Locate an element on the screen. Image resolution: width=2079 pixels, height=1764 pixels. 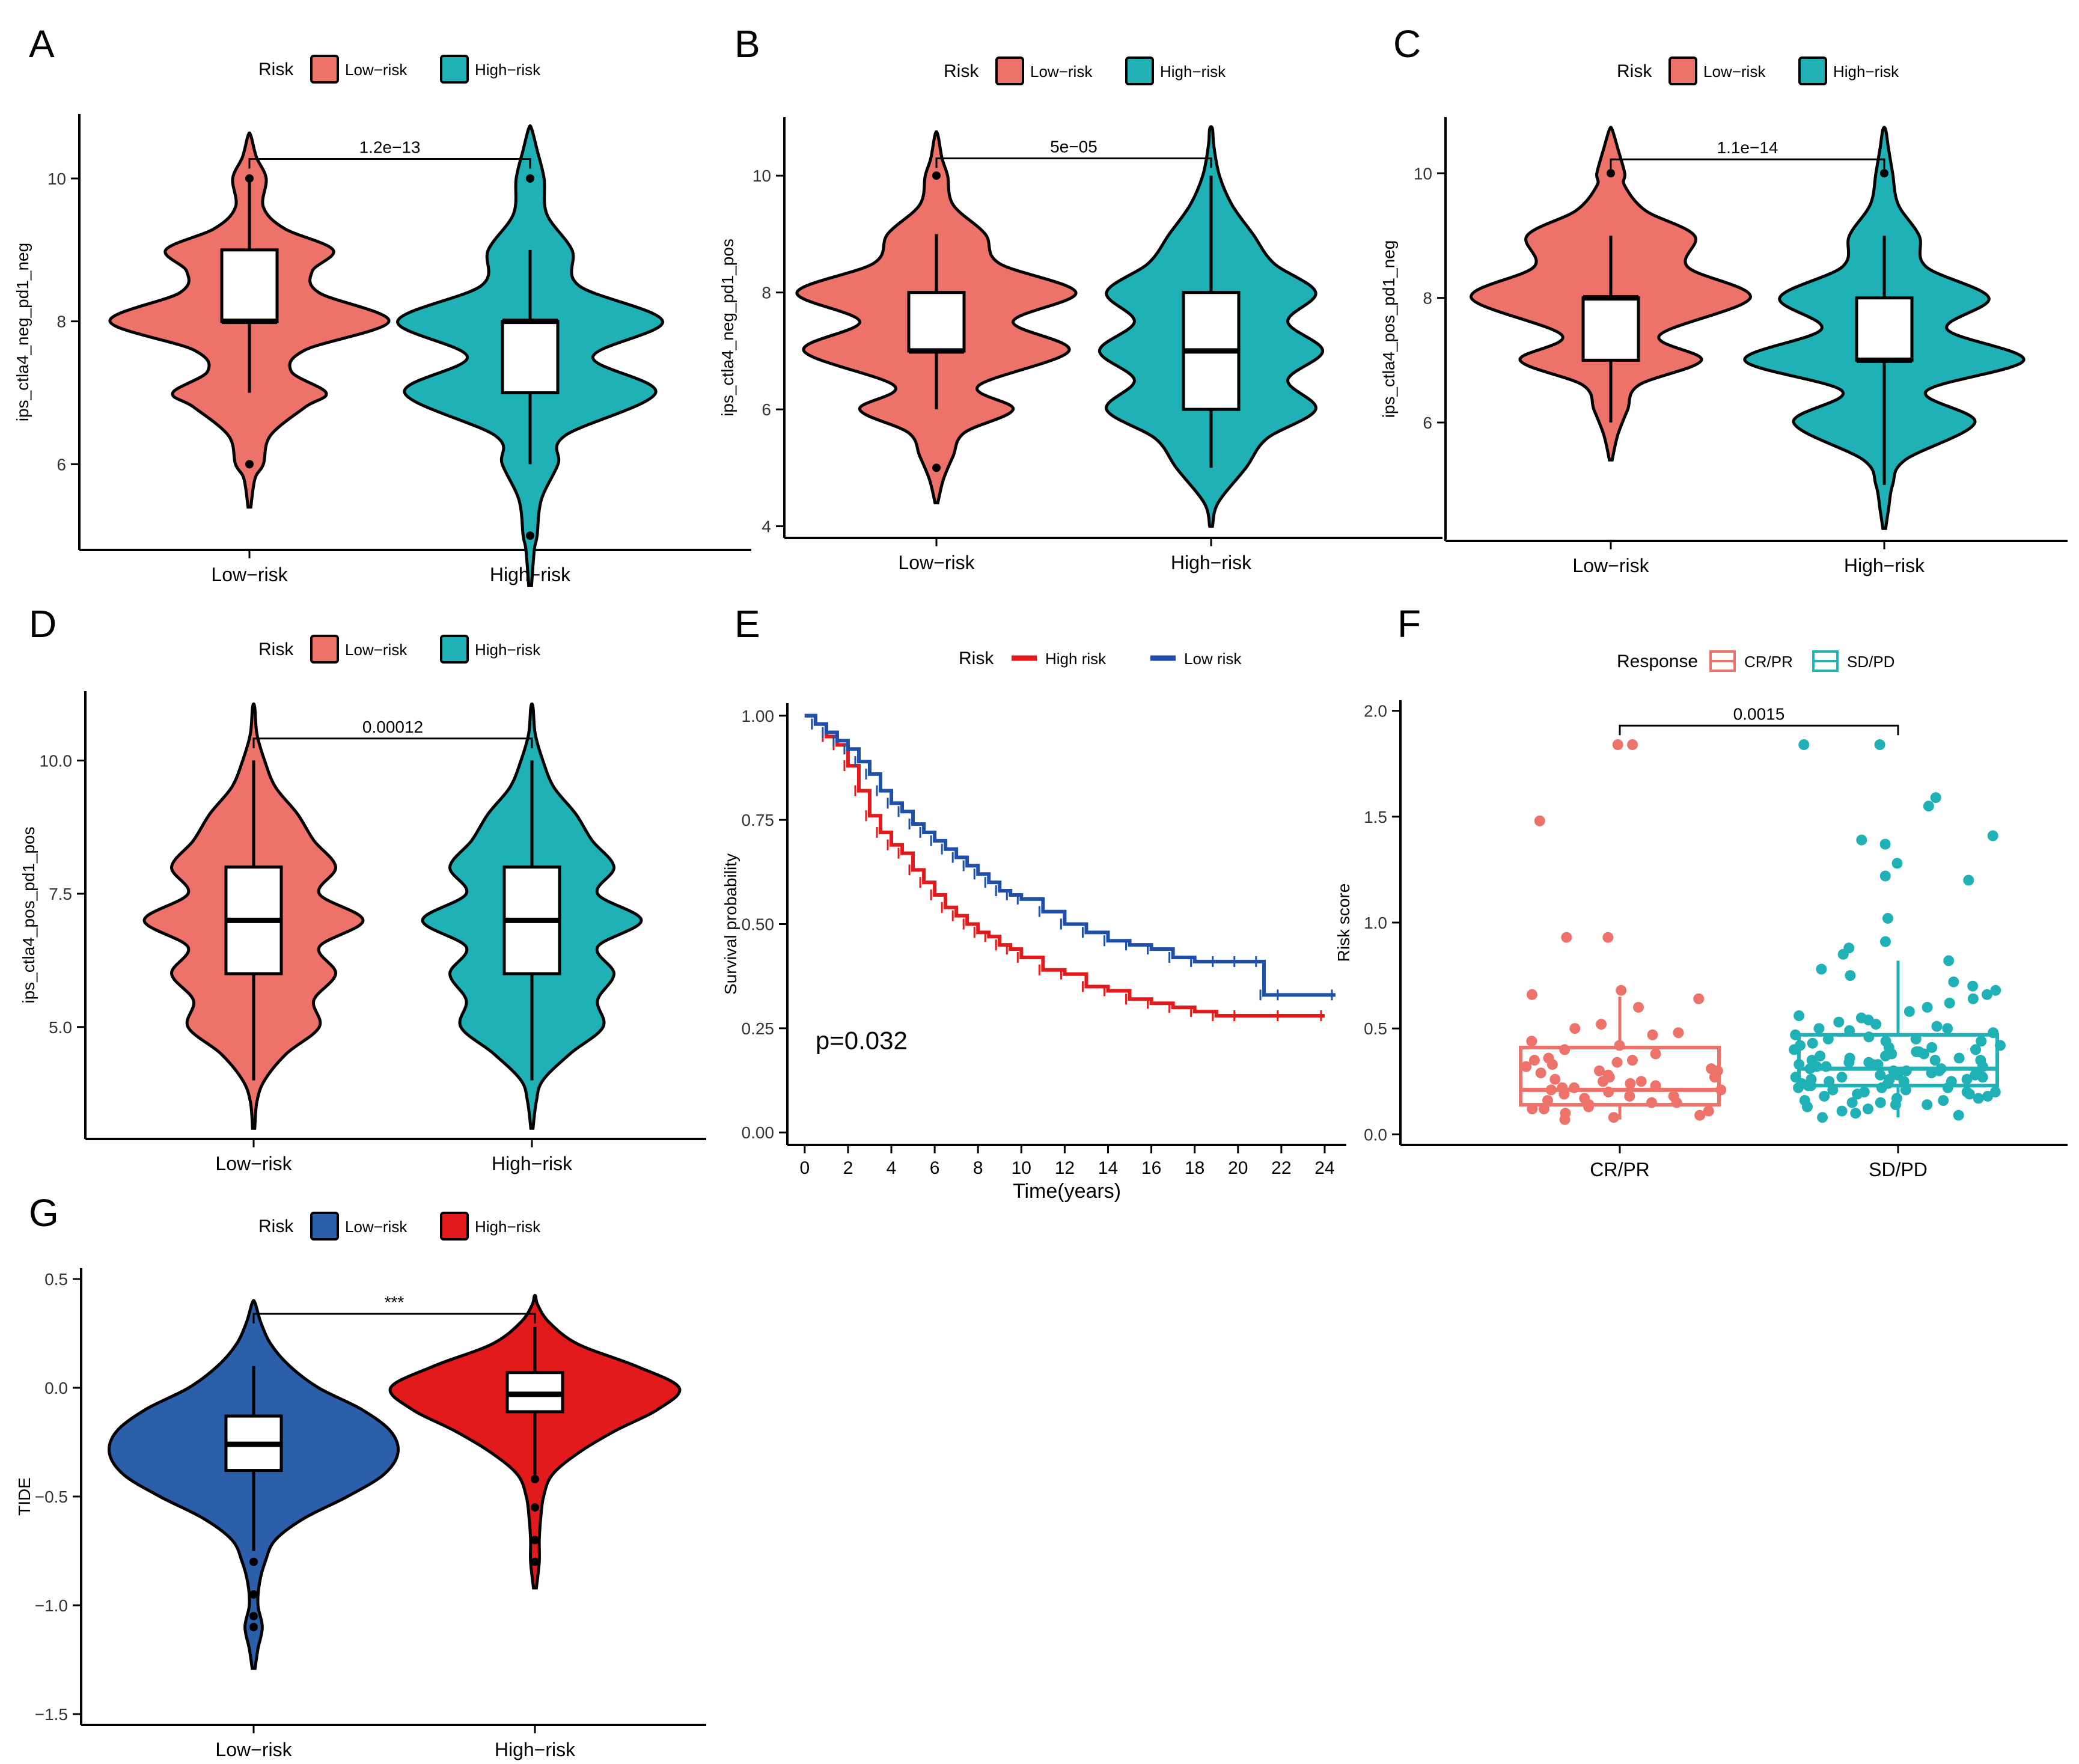
legend-label: High risk is located at coordinates (1076, 659).